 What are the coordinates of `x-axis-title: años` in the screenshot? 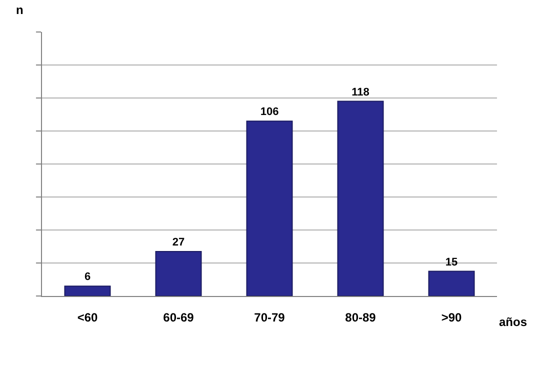 It's located at (513, 322).